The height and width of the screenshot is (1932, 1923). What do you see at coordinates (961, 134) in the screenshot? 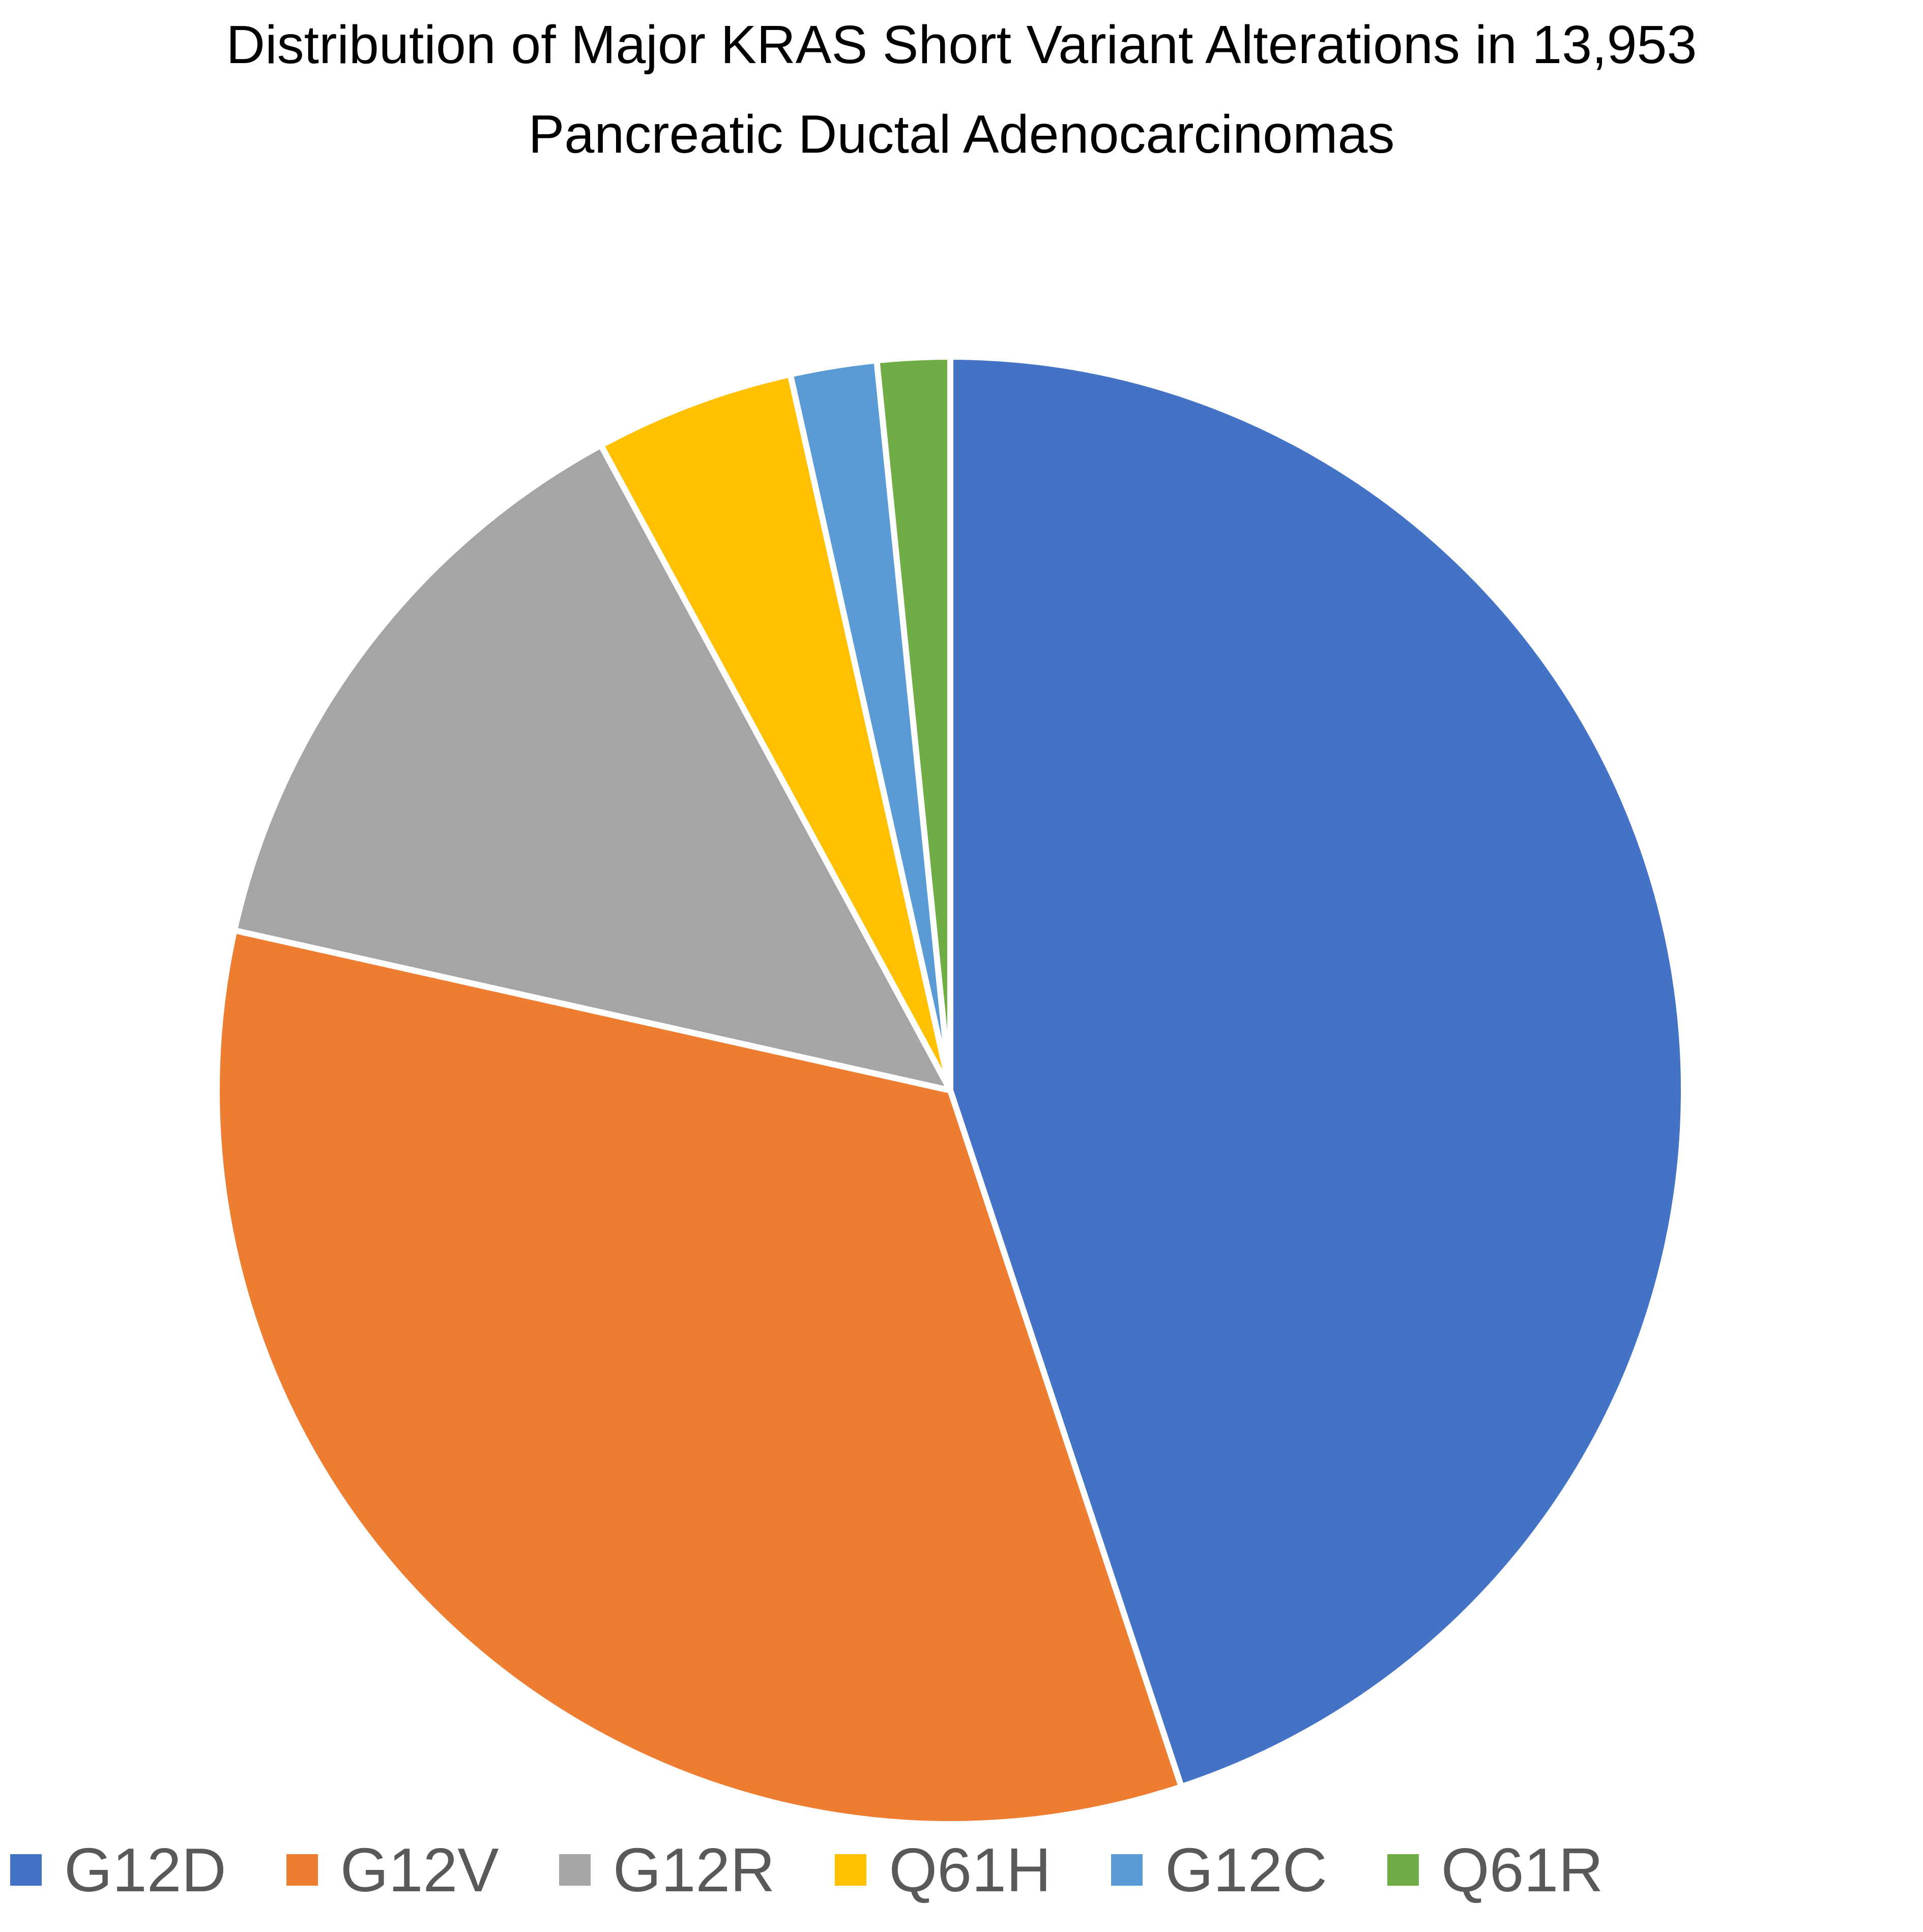
I see `chart-title-line-2: Pancreatic Ductal Adenocarcinomas` at bounding box center [961, 134].